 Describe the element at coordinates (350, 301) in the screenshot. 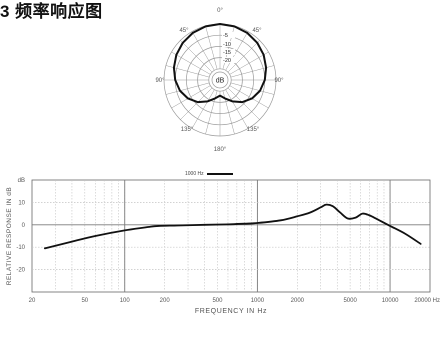

I see `x-tick-label: 5000` at that location.